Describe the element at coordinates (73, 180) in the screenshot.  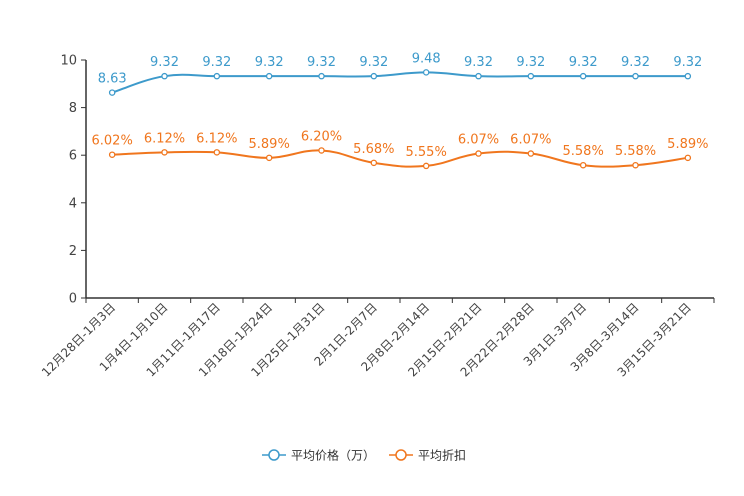
I see `y-axis: 0 2 4 6 8 10` at that location.